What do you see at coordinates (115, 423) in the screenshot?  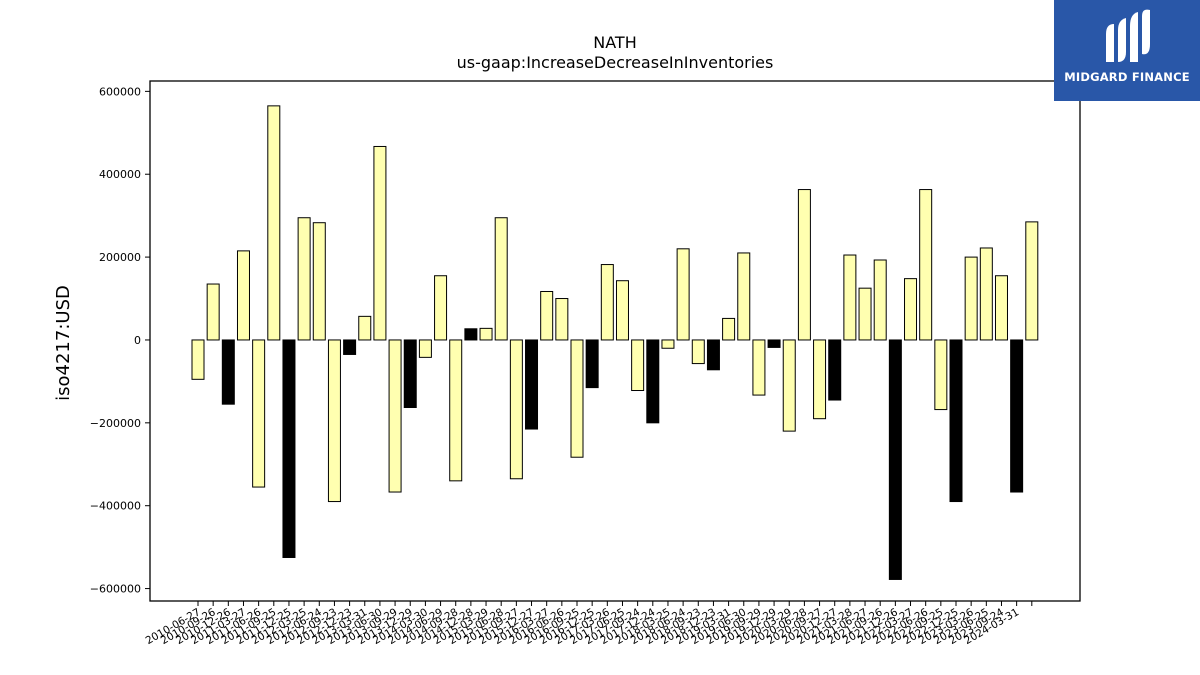 I see `y-tick-label-2: −200000` at bounding box center [115, 423].